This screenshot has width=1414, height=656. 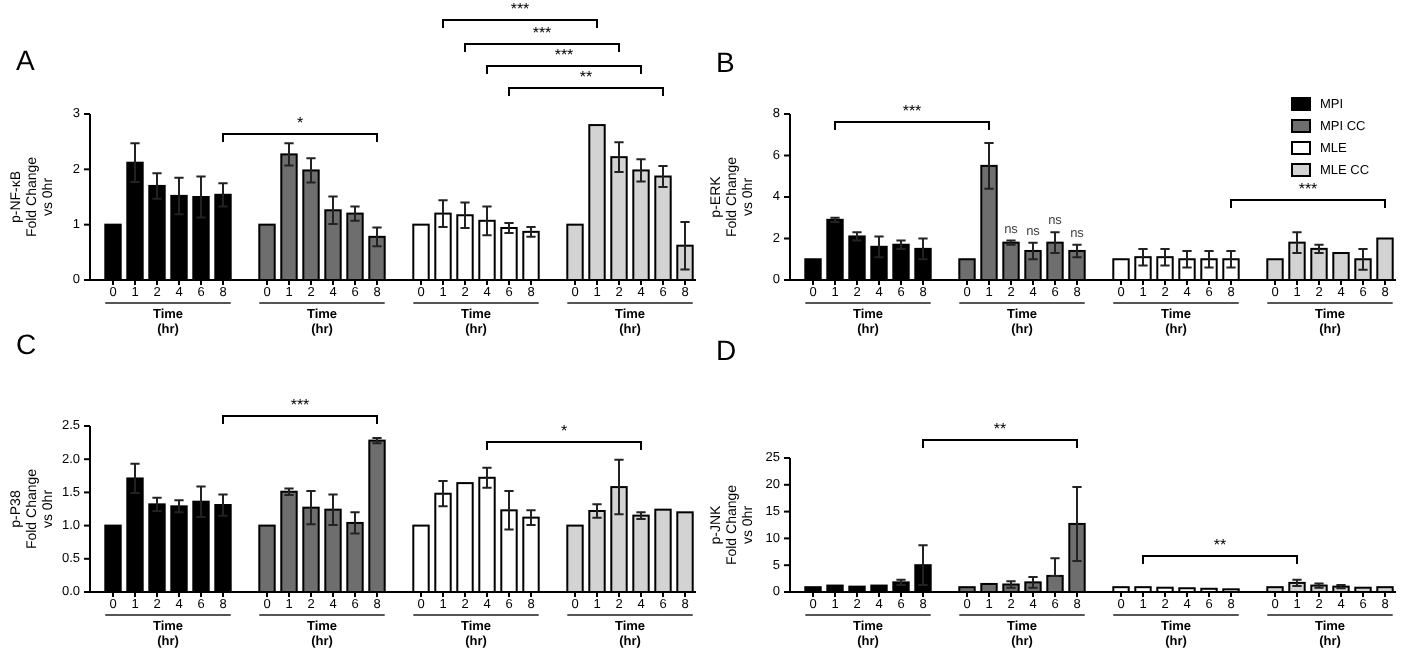 I want to click on chart-title: B, so click(x=725, y=62).